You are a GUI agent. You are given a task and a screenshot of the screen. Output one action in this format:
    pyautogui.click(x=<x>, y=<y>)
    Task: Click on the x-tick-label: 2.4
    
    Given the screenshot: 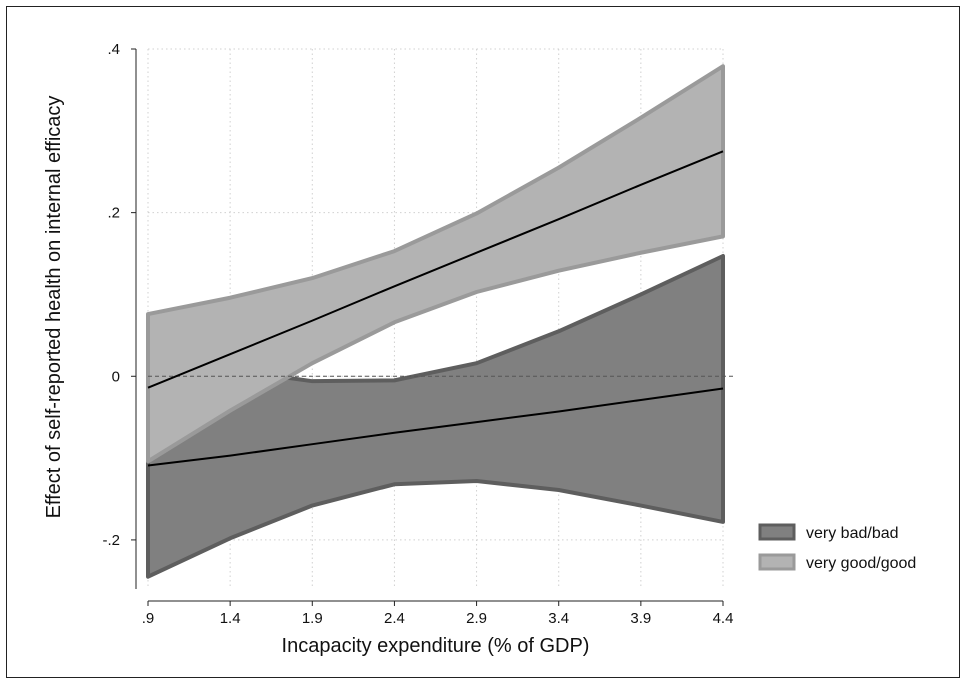 What is the action you would take?
    pyautogui.click(x=394, y=618)
    